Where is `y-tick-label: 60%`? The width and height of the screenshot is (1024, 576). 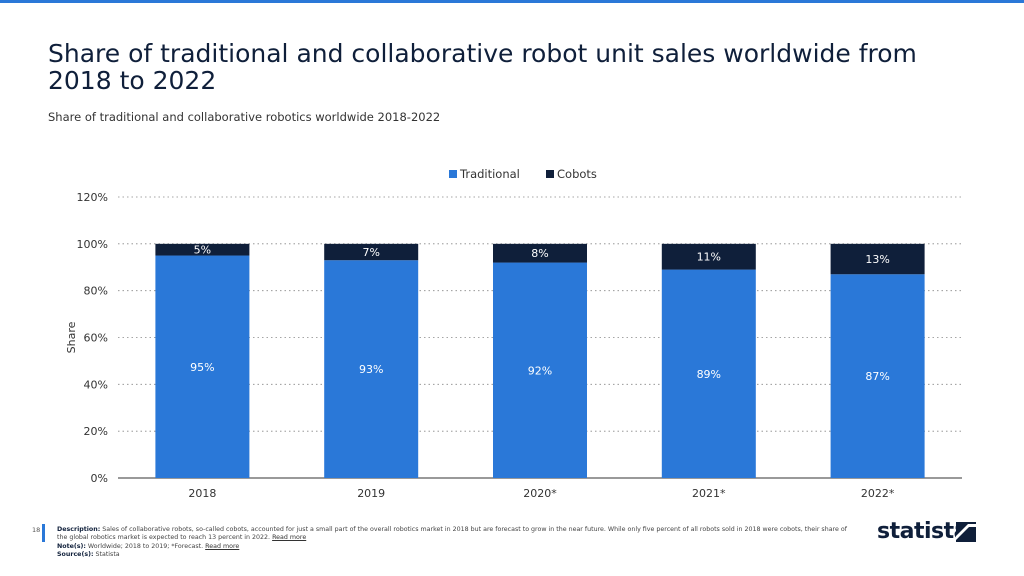 y-tick-label: 60% is located at coordinates (96, 338).